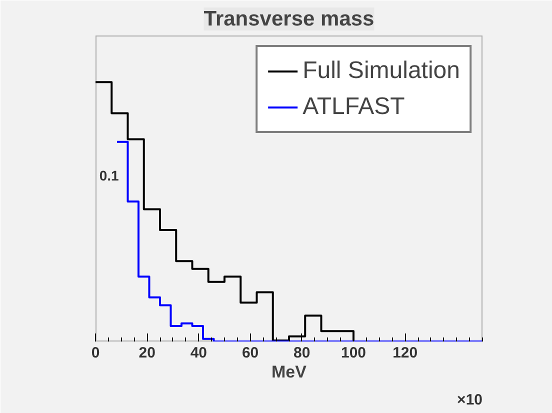 This screenshot has width=552, height=413. What do you see at coordinates (405, 353) in the screenshot?
I see `x-tick-label: 120` at bounding box center [405, 353].